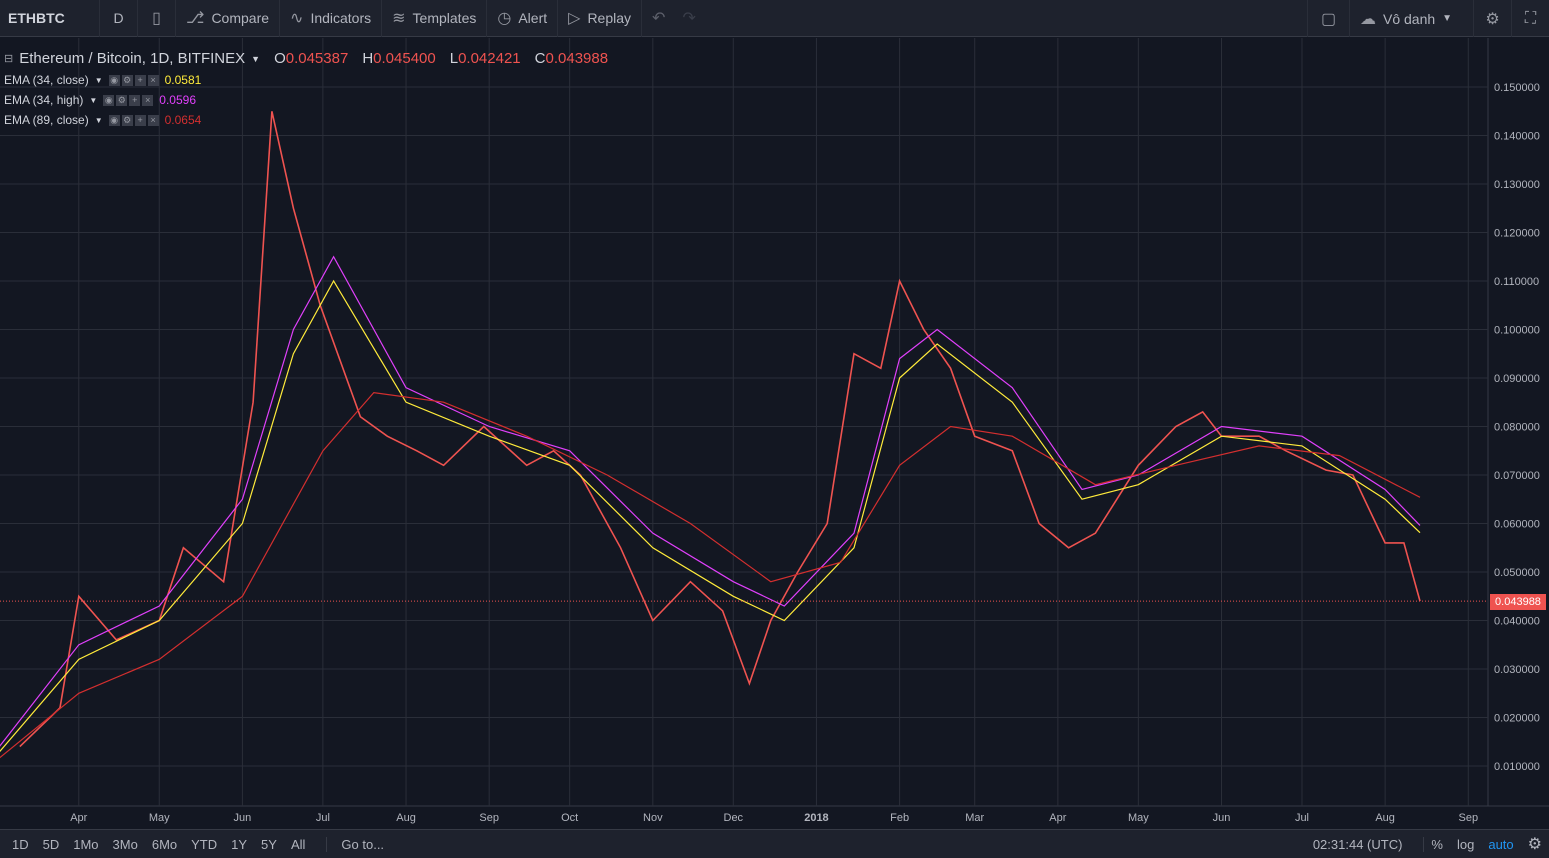  Describe the element at coordinates (659, 18) in the screenshot. I see `undo-icon: ↶` at that location.